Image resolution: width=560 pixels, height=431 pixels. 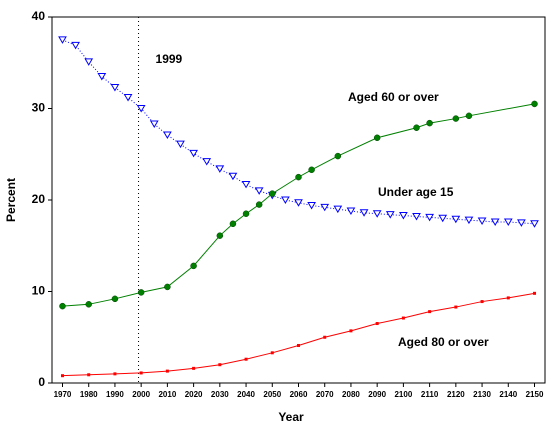 I want to click on x-tick-label: 2060, so click(x=299, y=394).